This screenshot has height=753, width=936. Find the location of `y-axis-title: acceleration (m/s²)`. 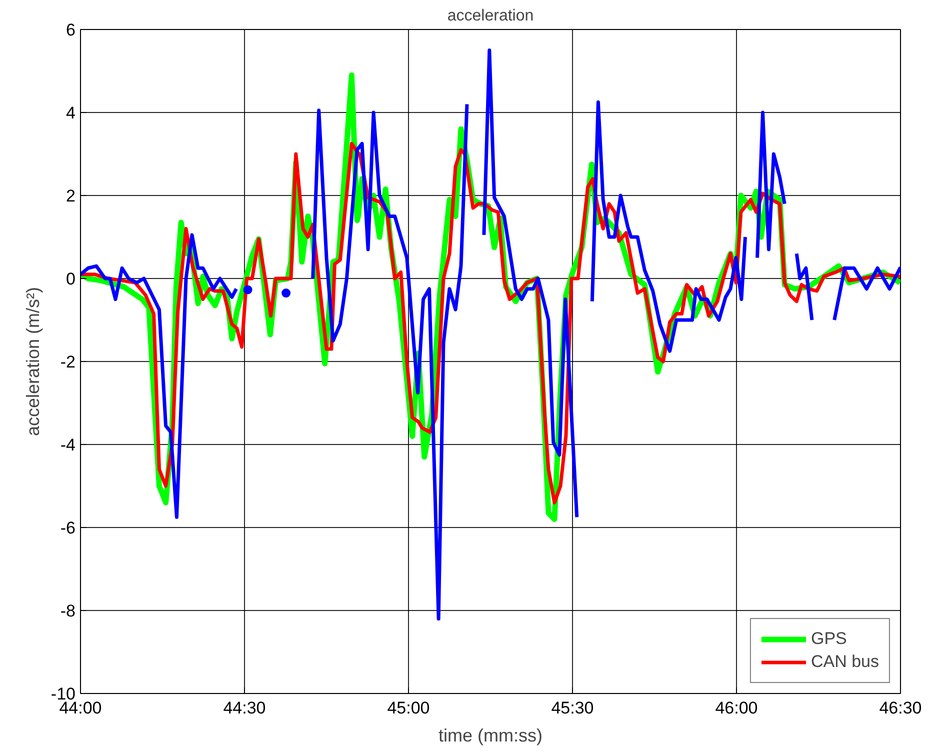

y-axis-title: acceleration (m/s²) is located at coordinates (32, 361).